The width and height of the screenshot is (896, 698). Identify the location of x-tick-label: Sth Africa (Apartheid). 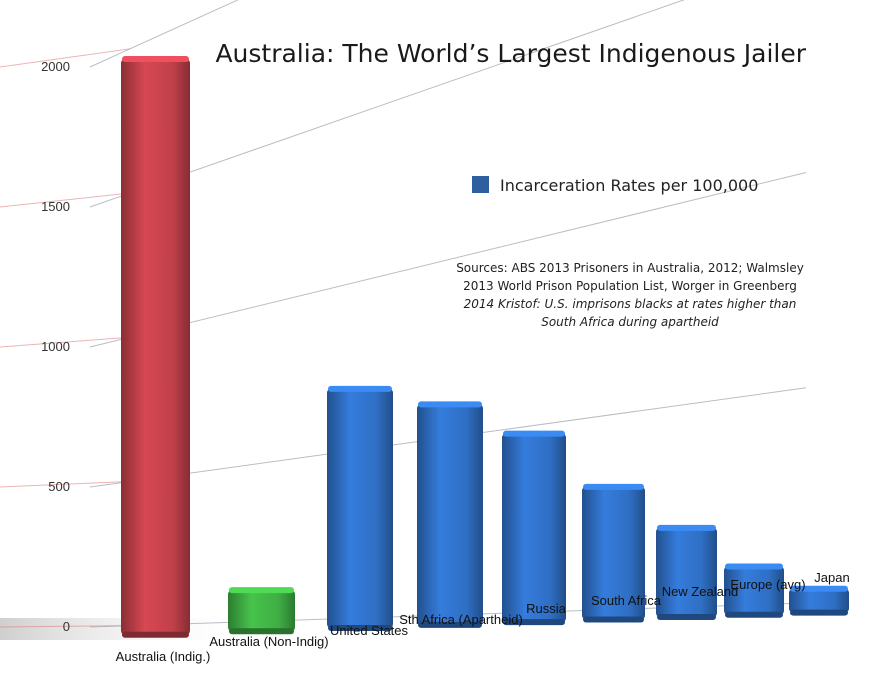
(461, 619).